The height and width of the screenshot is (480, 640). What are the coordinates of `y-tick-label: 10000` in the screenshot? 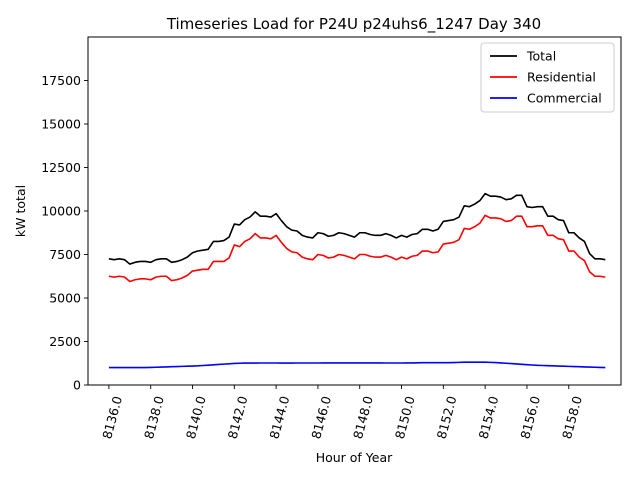 It's located at (61, 211).